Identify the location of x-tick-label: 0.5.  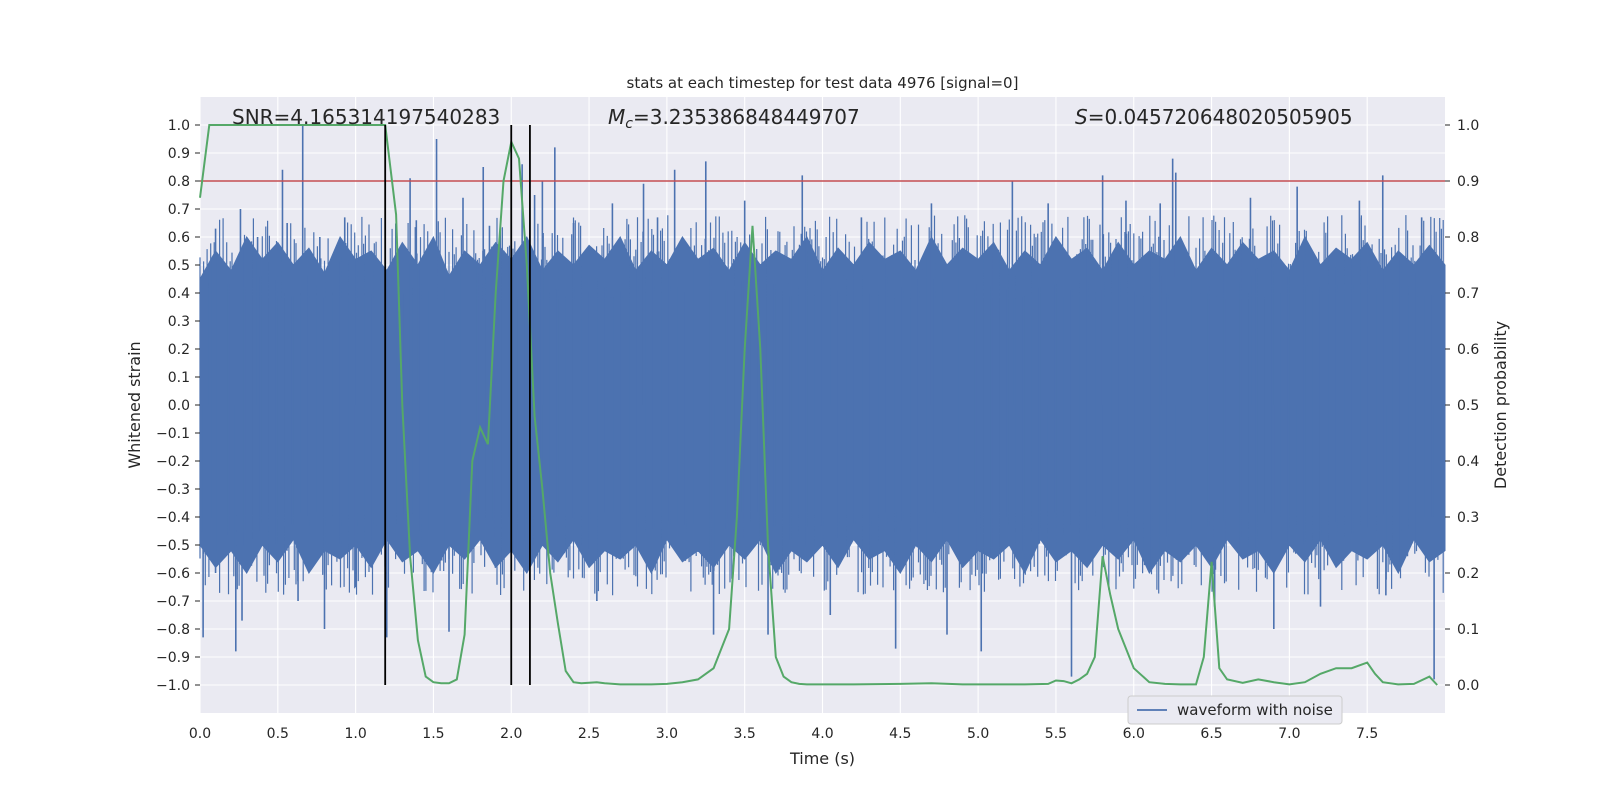
(278, 734).